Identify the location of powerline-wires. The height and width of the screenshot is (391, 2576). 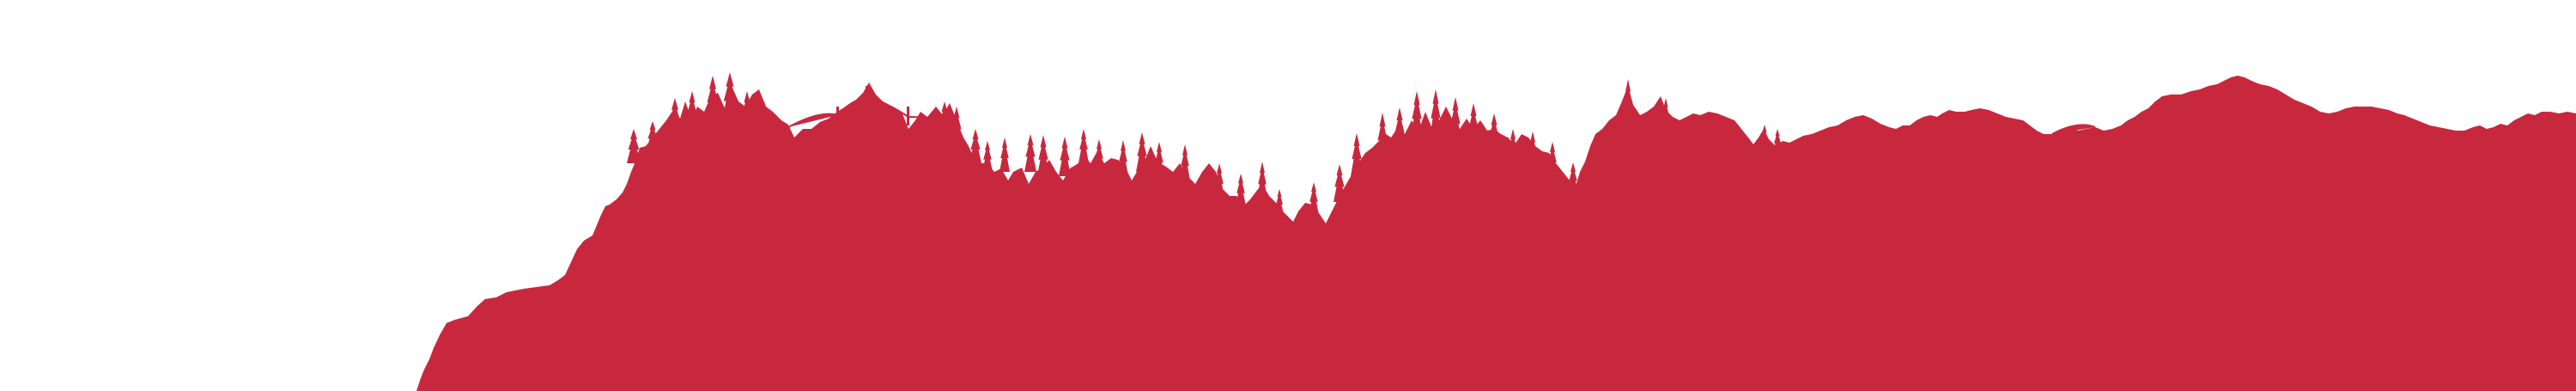
(1441, 115).